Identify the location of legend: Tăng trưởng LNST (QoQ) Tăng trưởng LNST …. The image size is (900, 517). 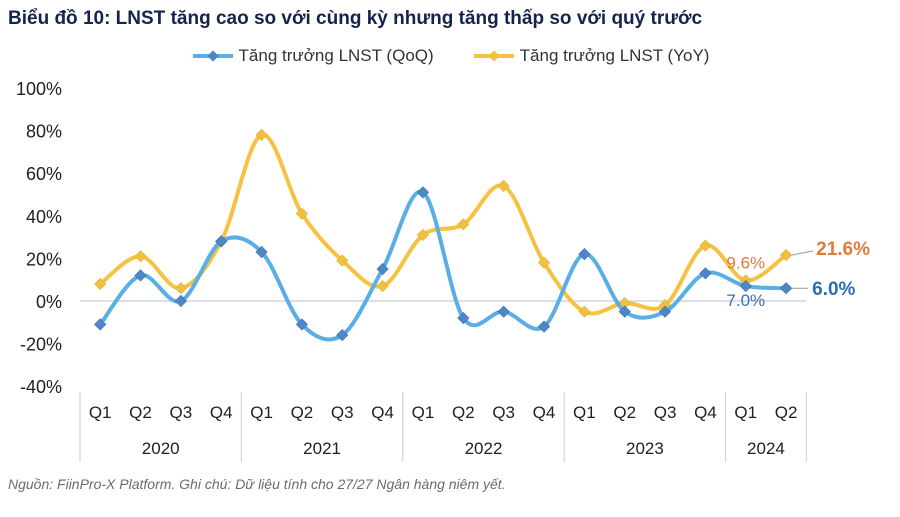
(450, 56).